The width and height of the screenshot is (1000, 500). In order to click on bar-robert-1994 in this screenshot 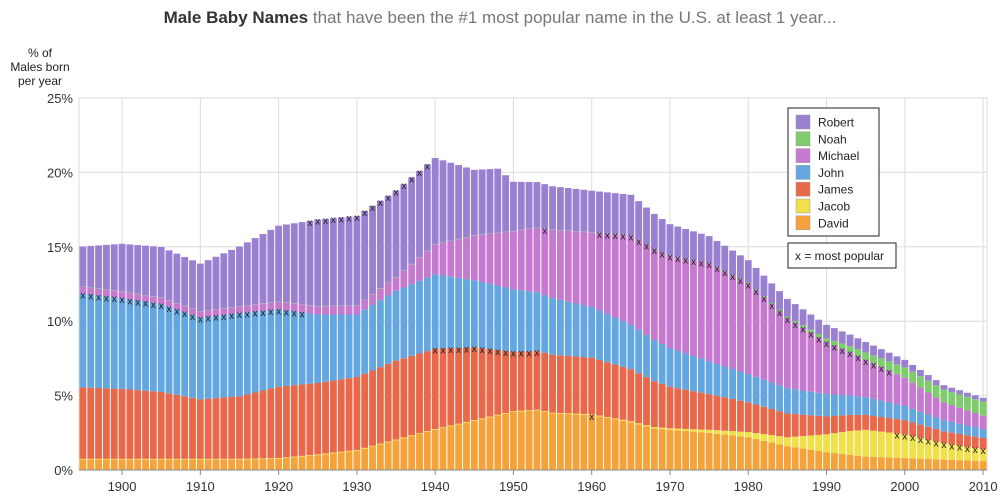, I will do `click(858, 344)`.